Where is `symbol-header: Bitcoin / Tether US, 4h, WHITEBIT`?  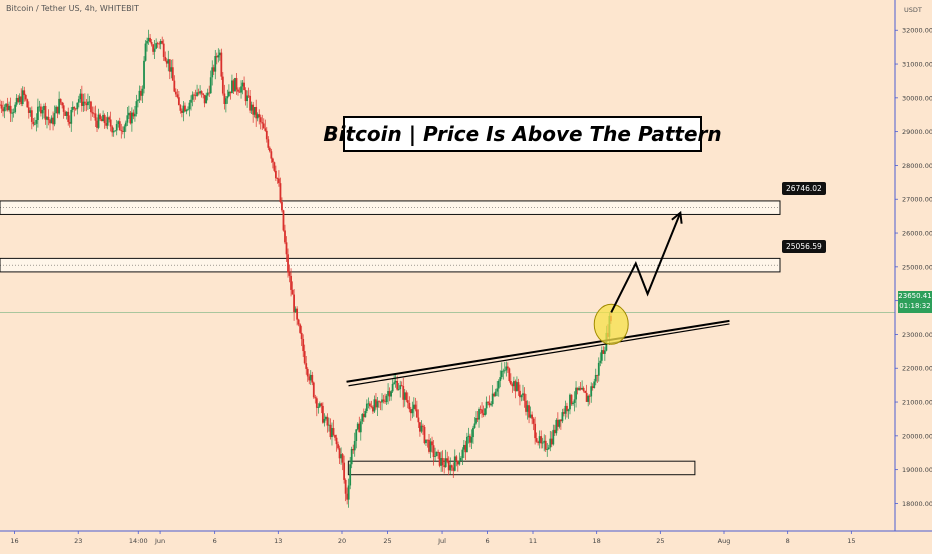 symbol-header: Bitcoin / Tether US, 4h, WHITEBIT is located at coordinates (72, 8).